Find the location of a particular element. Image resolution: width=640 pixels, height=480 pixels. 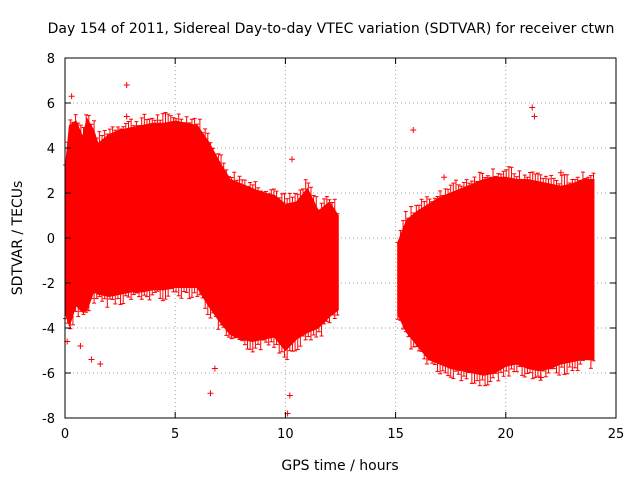

y-tick-label: 4 is located at coordinates (51, 149).